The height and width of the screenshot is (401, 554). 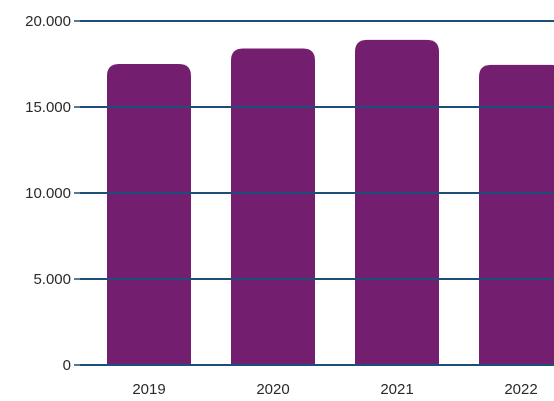 What do you see at coordinates (149, 214) in the screenshot?
I see `bar-2019` at bounding box center [149, 214].